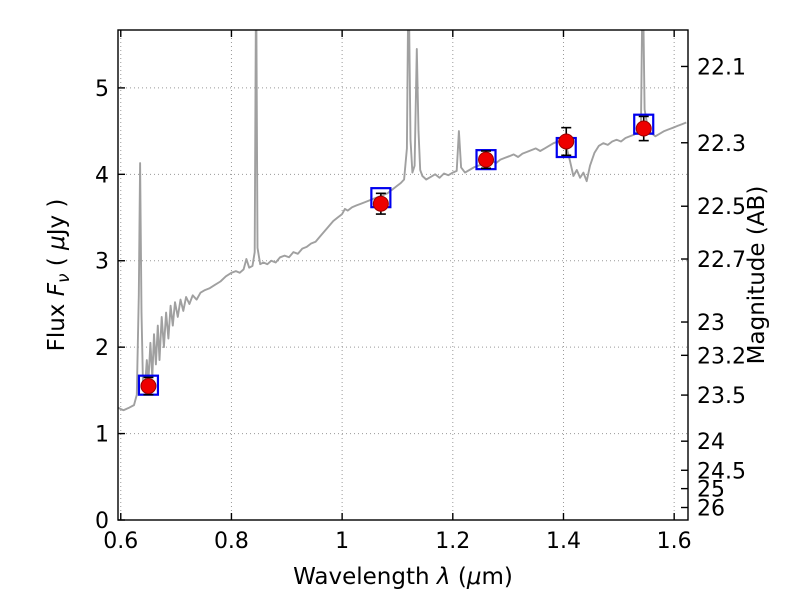 The width and height of the screenshot is (800, 600). Describe the element at coordinates (120, 541) in the screenshot. I see `x-tick-label: 0.6` at that location.